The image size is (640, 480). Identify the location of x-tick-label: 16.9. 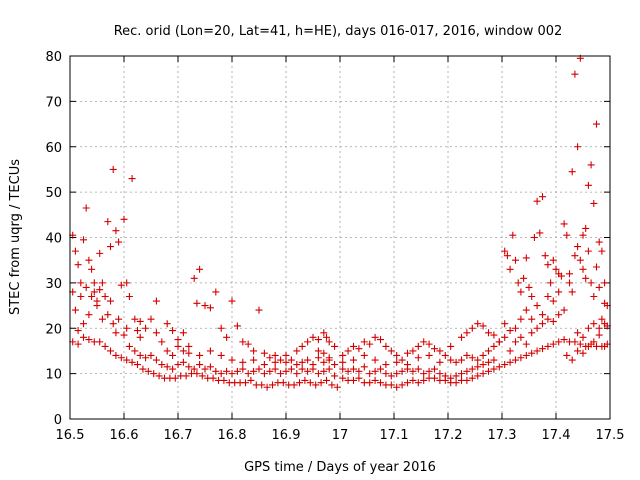
(286, 435).